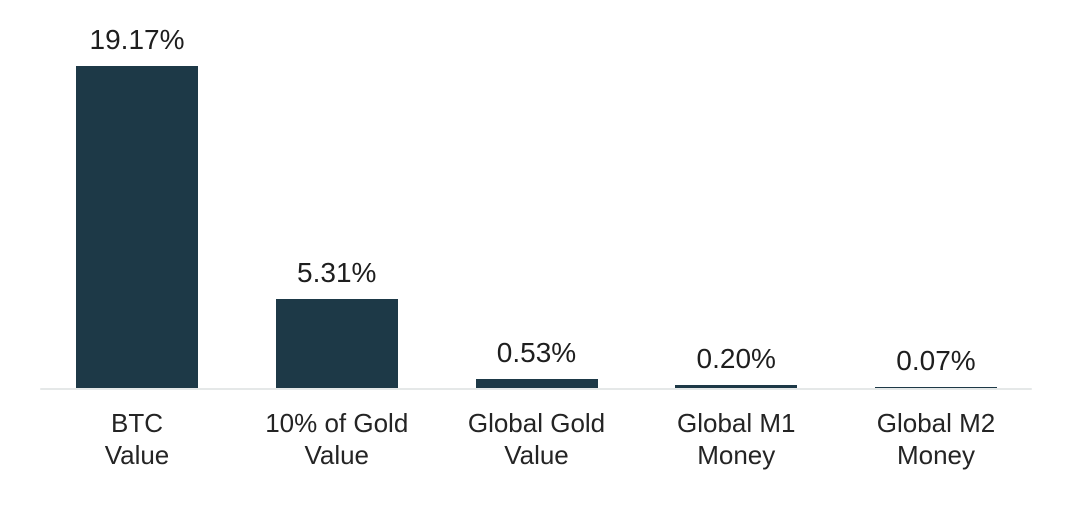 The width and height of the screenshot is (1080, 520). Describe the element at coordinates (337, 439) in the screenshot. I see `category-label: 10% of Gold Value` at that location.